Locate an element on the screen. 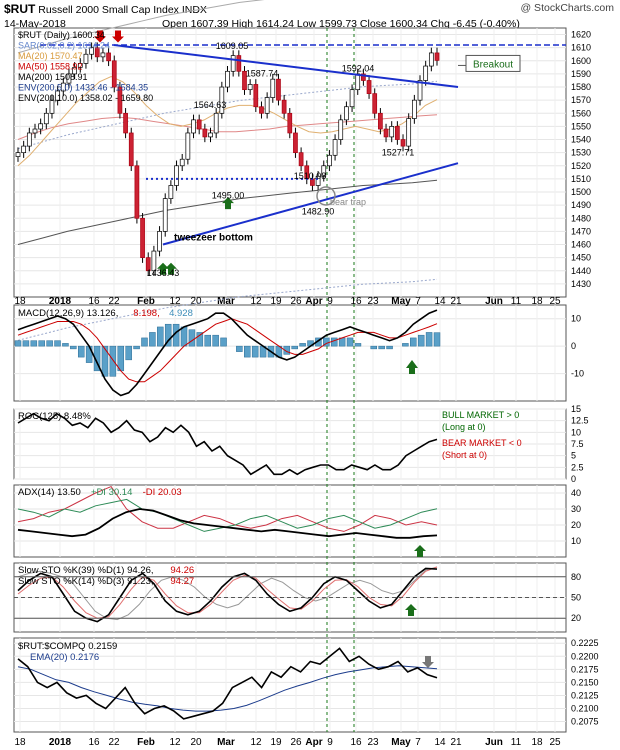 The image size is (620, 750). main-legend-entry: MA(20) 1570.47 is located at coordinates (50, 56).